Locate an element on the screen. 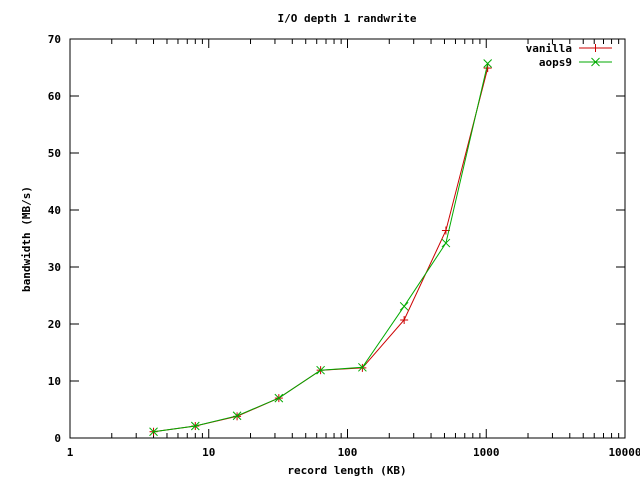  y-axis-label: bandwidth (MB/s) is located at coordinates (26, 239).